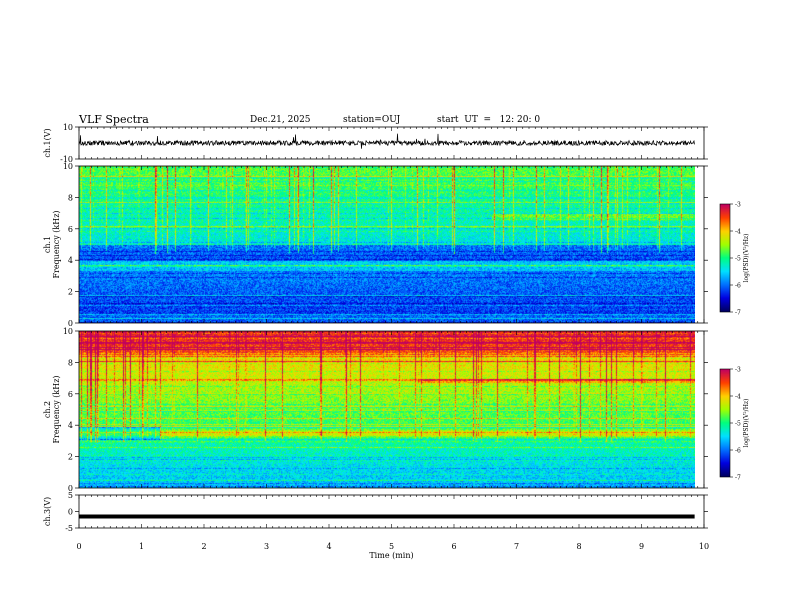  Describe the element at coordinates (70, 488) in the screenshot. I see `ch2-spectrogram-ytick-label: 0` at that location.